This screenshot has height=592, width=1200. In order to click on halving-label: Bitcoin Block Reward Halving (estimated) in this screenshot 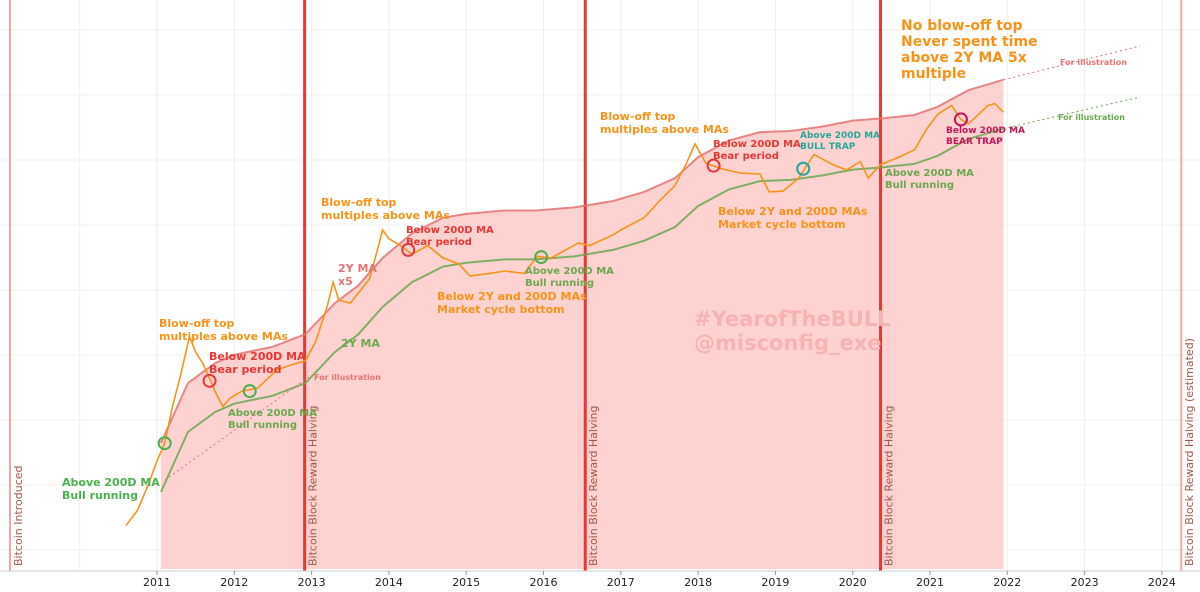, I will do `click(1189, 452)`.